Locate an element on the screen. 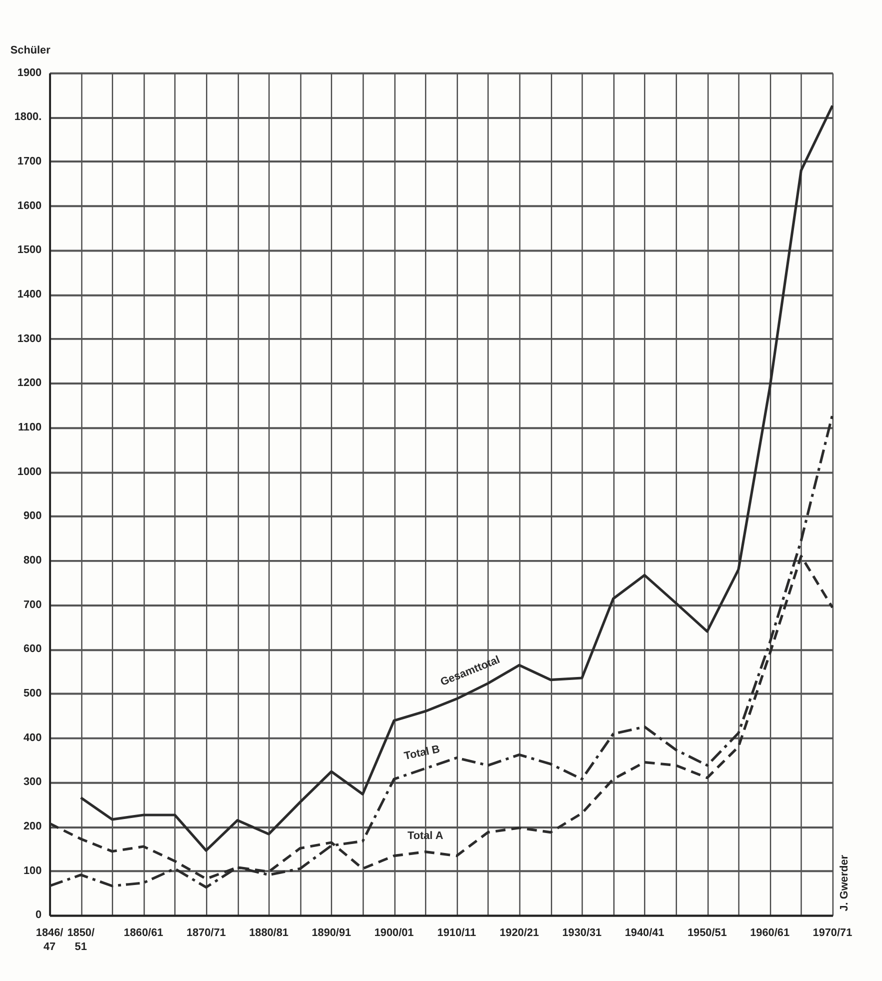 The height and width of the screenshot is (981, 882). y-tick-label: 1300 is located at coordinates (29, 338).